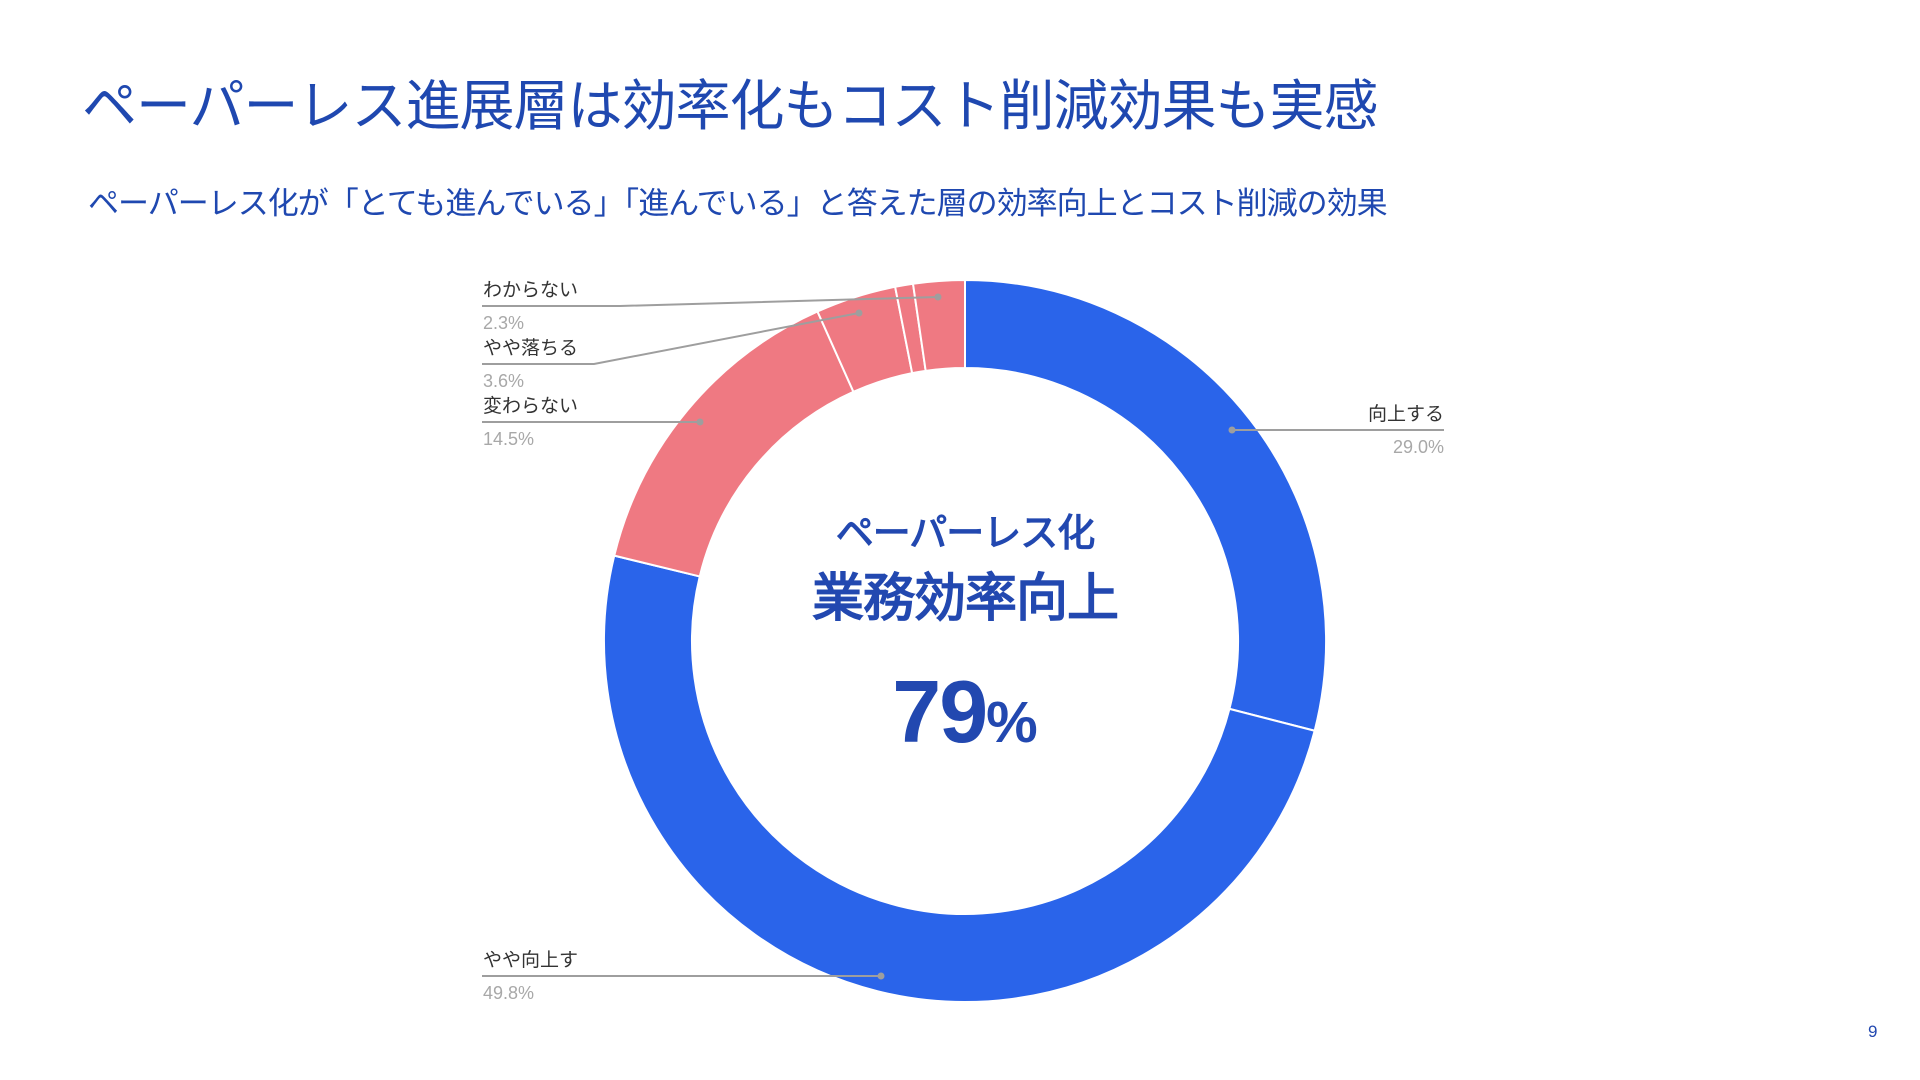 This screenshot has height=1080, width=1920. I want to click on label-yaya-koujou: やや向上す, so click(531, 960).